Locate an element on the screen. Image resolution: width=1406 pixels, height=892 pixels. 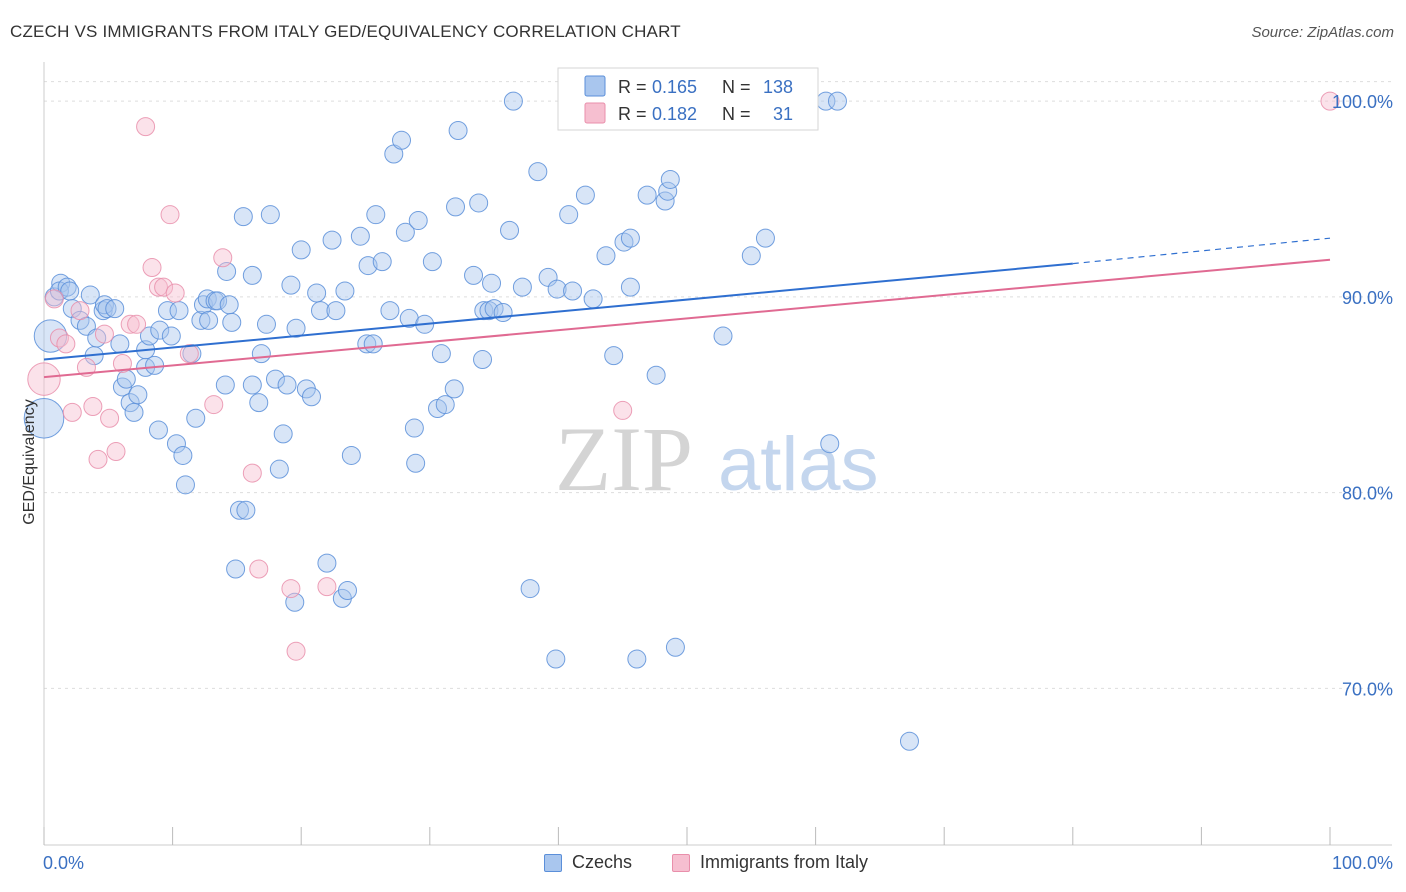
trend-line-italy is located at coordinates (687, 318).